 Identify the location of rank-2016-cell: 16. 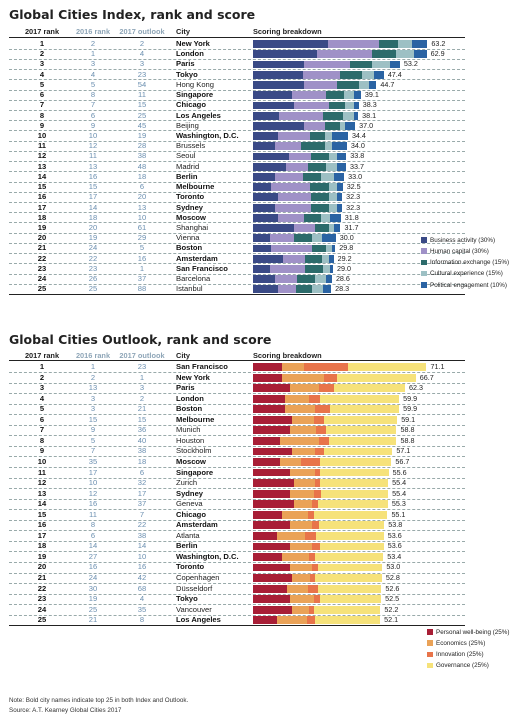
(93, 567).